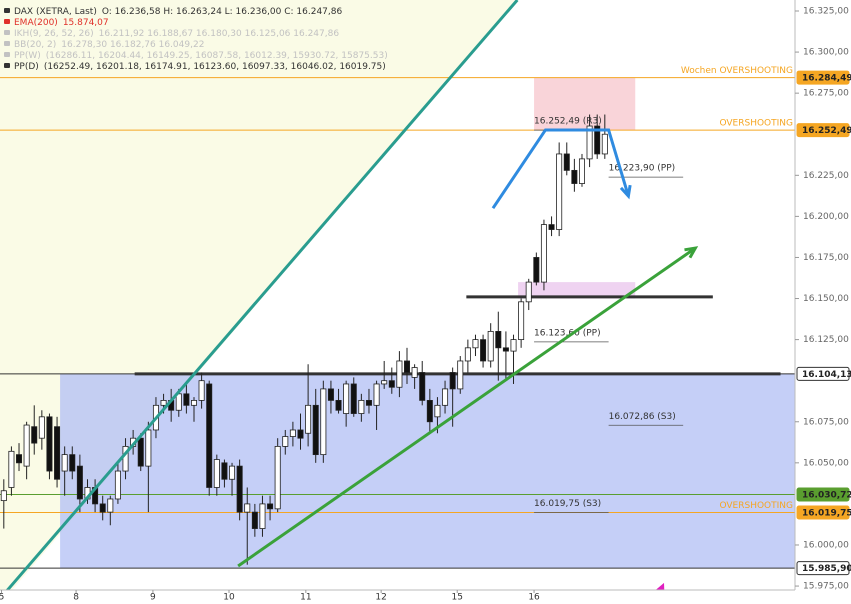 This screenshot has height=604, width=851. I want to click on x-tick-label: 16, so click(534, 598).